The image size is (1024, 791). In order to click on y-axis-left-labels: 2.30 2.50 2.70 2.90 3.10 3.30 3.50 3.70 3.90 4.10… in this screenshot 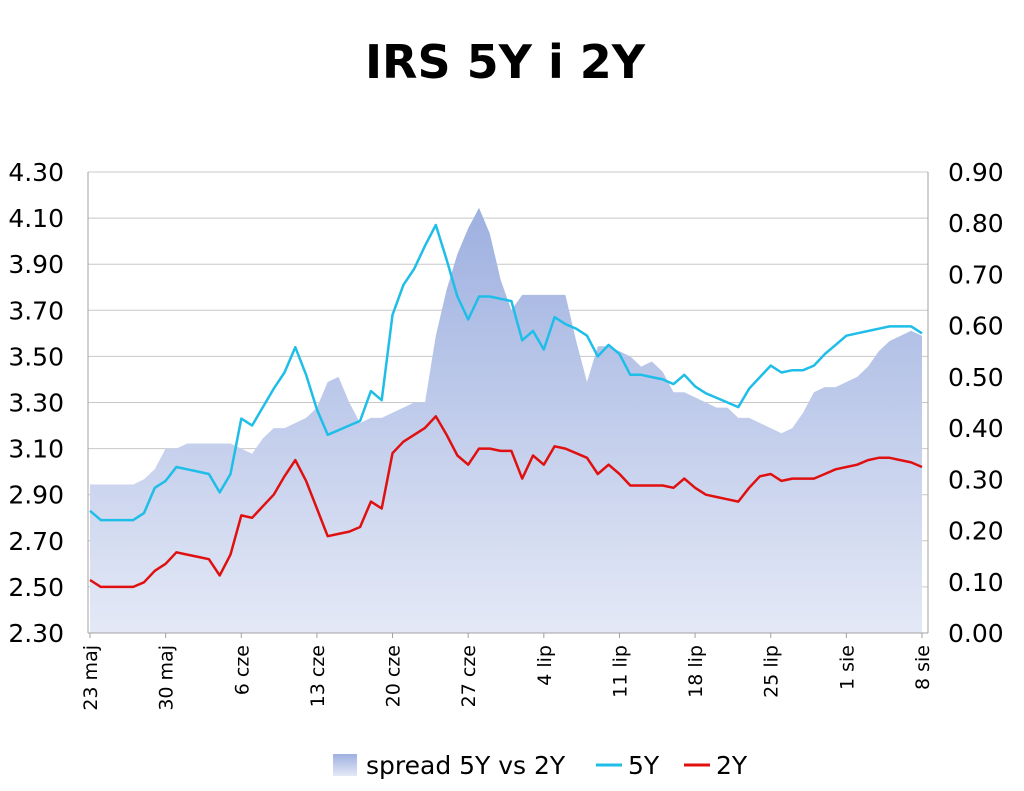, I will do `click(36, 403)`.